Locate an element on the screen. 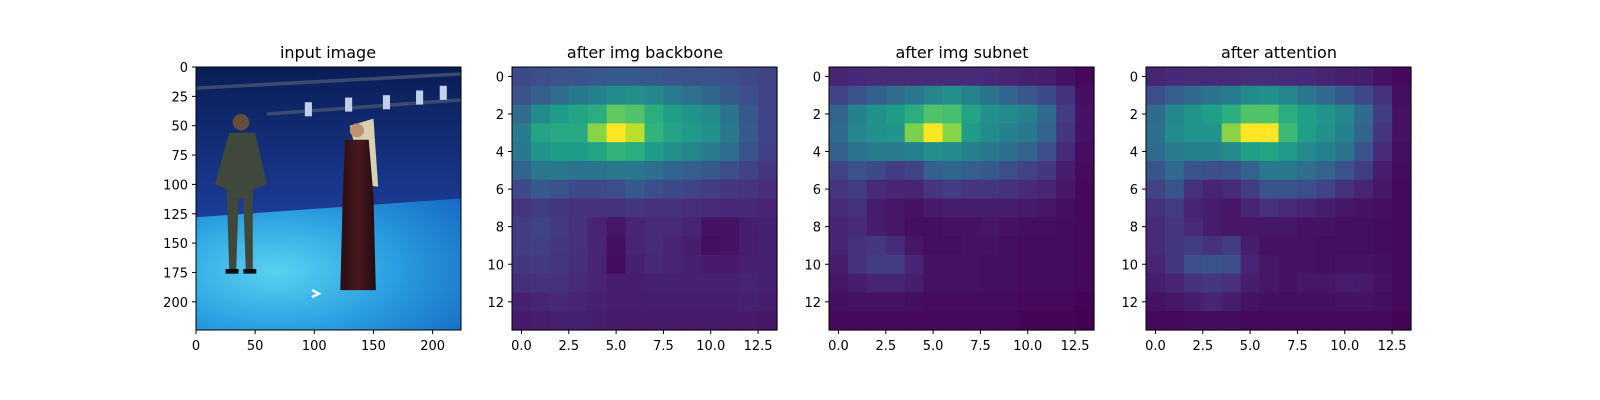 The width and height of the screenshot is (1600, 400). backbone-y-tick-label: 4 is located at coordinates (500, 153).